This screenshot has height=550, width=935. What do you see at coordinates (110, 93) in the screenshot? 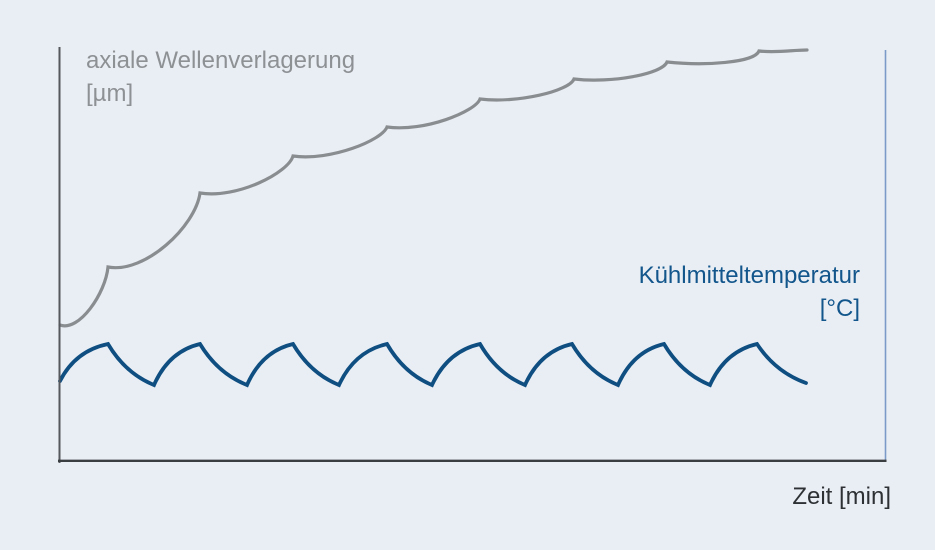
I see `gray-series-label-unit: [µm]` at bounding box center [110, 93].